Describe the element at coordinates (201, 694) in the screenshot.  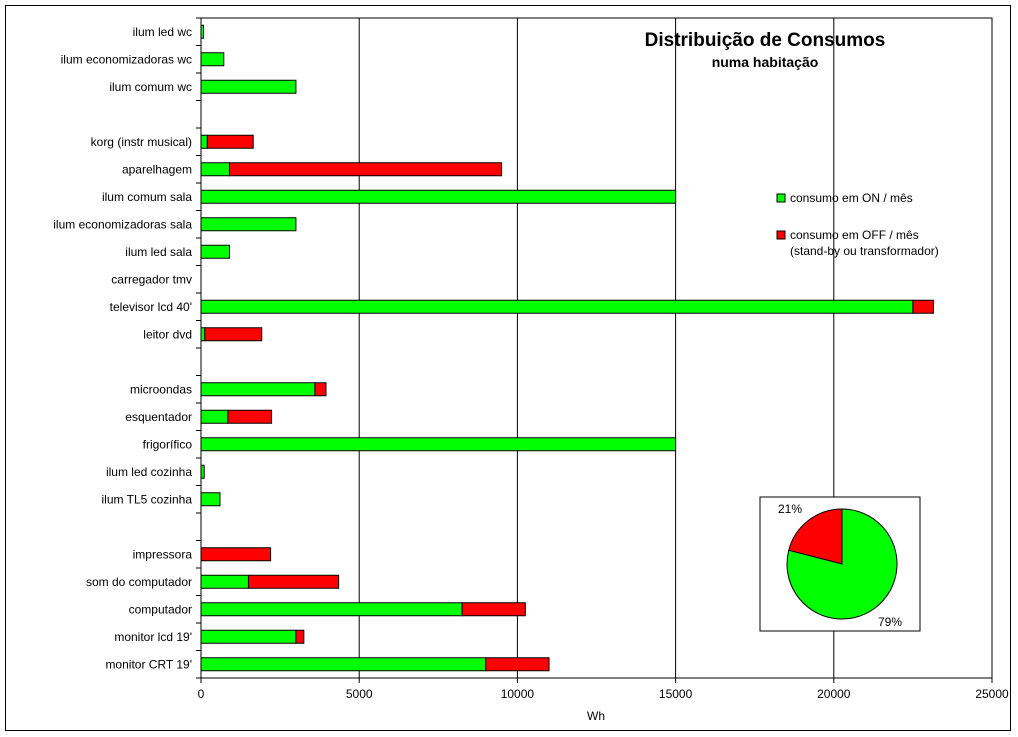
I see `x-tick-label: 0` at that location.